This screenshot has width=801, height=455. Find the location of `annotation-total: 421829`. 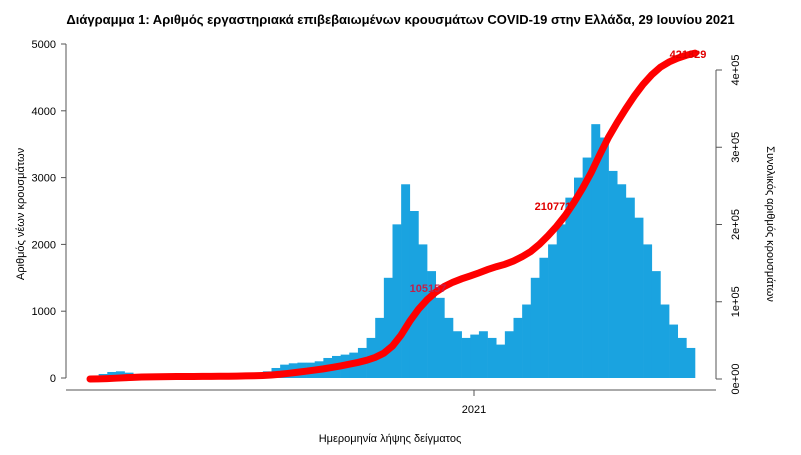

annotation-total: 421829 is located at coordinates (688, 55).